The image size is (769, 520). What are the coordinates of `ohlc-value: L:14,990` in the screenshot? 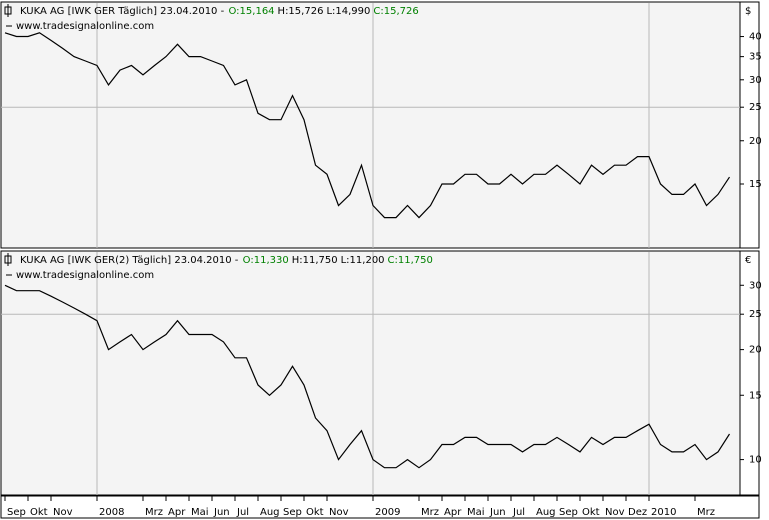 It's located at (348, 11).